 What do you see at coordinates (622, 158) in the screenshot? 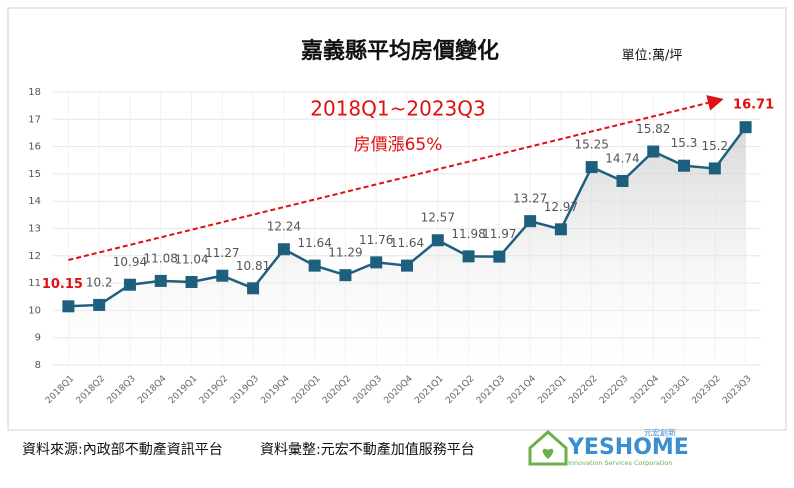
I see `data-label: 14.74` at bounding box center [622, 158].